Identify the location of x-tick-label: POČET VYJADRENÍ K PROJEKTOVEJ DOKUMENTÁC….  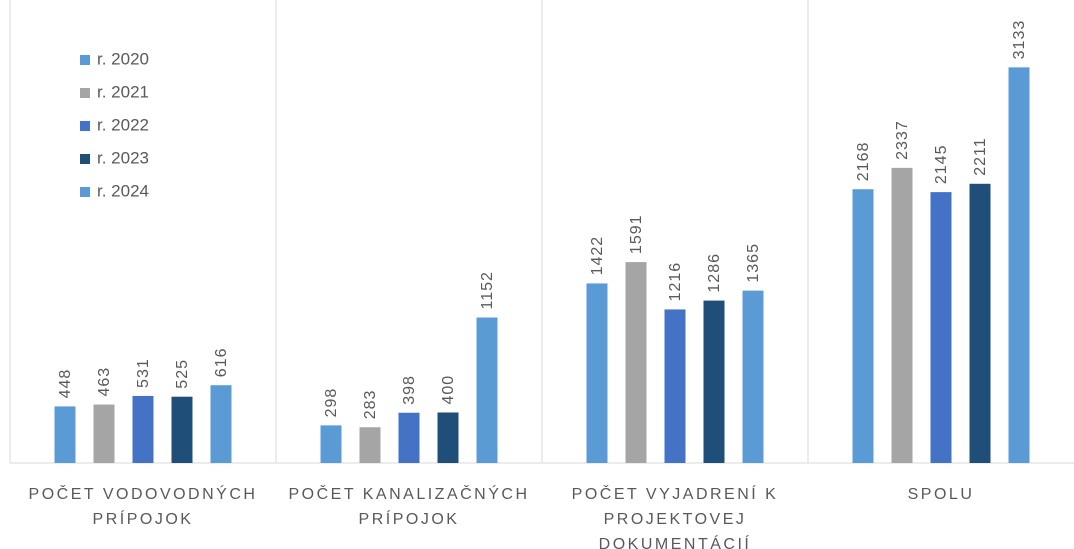
(675, 517).